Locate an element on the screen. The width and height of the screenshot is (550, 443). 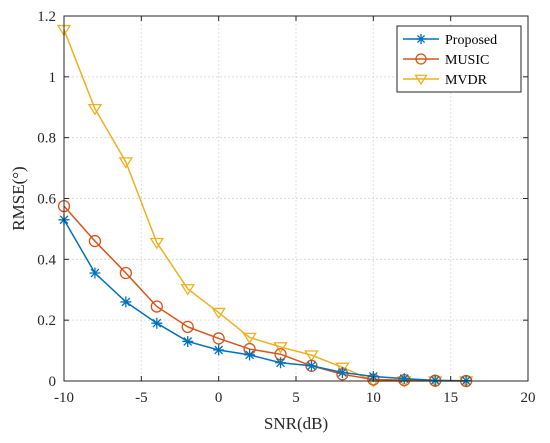
legend-entry-proposed: Proposed is located at coordinates (450, 40).